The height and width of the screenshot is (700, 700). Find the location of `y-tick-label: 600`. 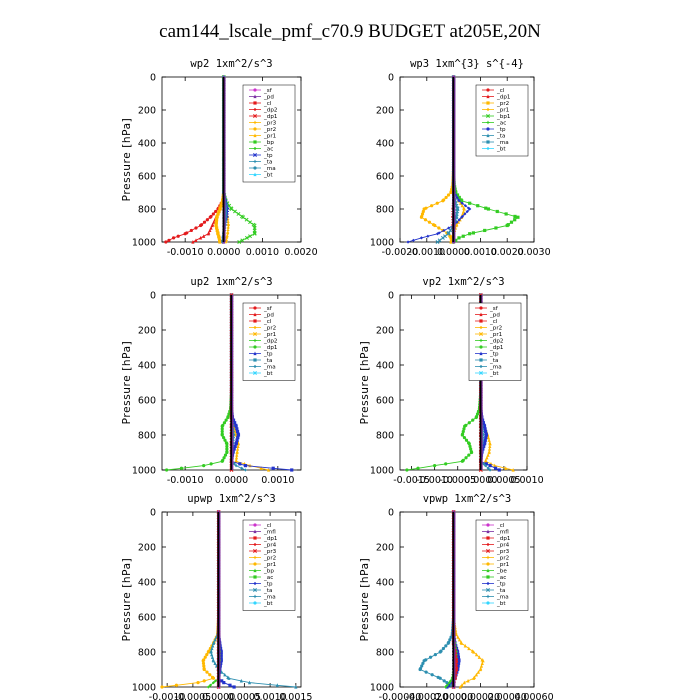

y-tick-label: 600 is located at coordinates (147, 401).